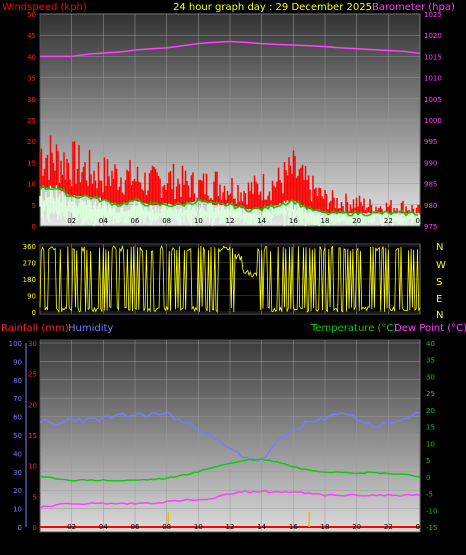 This screenshot has width=466, height=555. What do you see at coordinates (34, 313) in the screenshot?
I see `direction-tick-label: 0` at bounding box center [34, 313].